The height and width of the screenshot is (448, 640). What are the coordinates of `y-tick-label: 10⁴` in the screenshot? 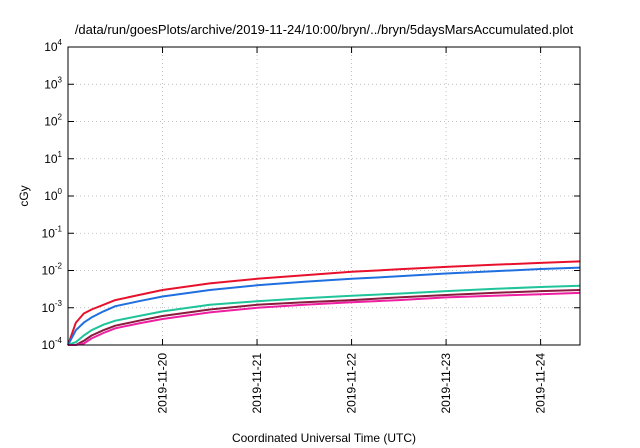 It's located at (53, 46).